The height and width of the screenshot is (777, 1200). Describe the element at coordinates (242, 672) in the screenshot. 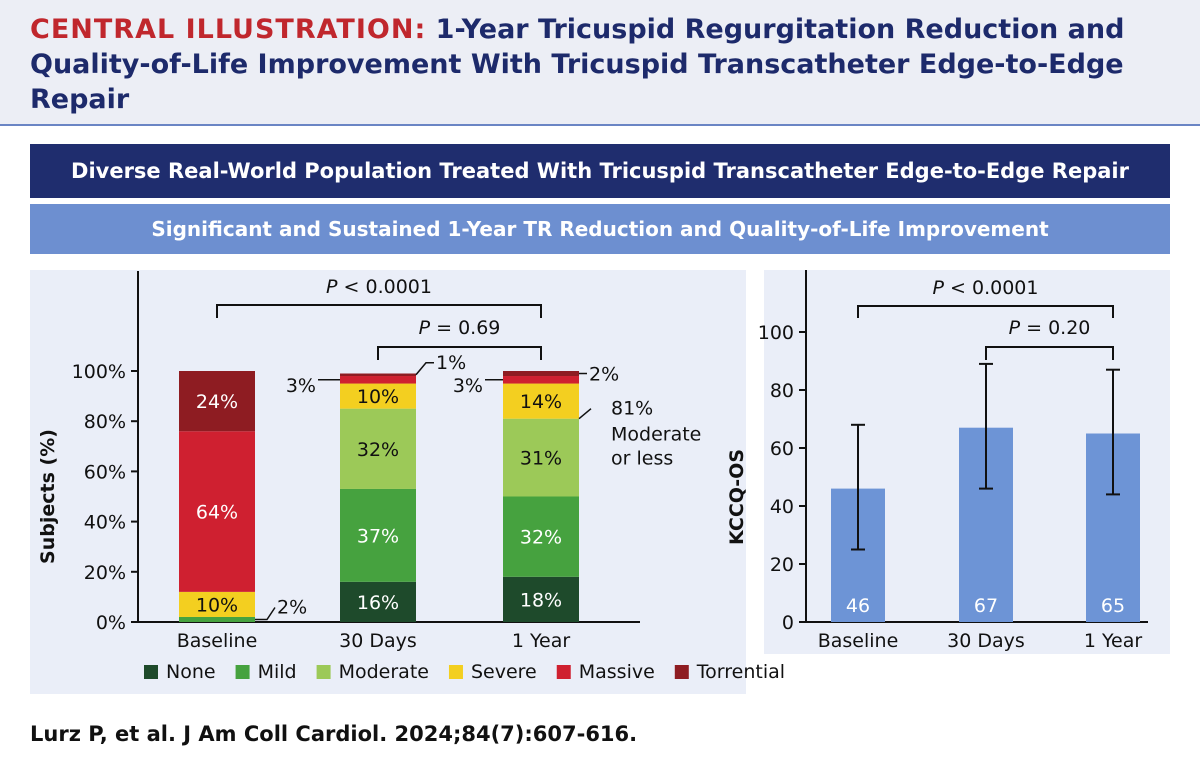

I see `legend-swatch-mild` at that location.